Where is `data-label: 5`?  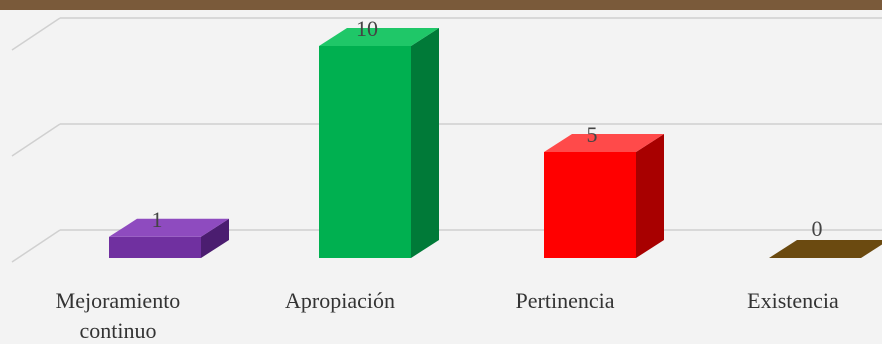 data-label: 5 is located at coordinates (592, 134).